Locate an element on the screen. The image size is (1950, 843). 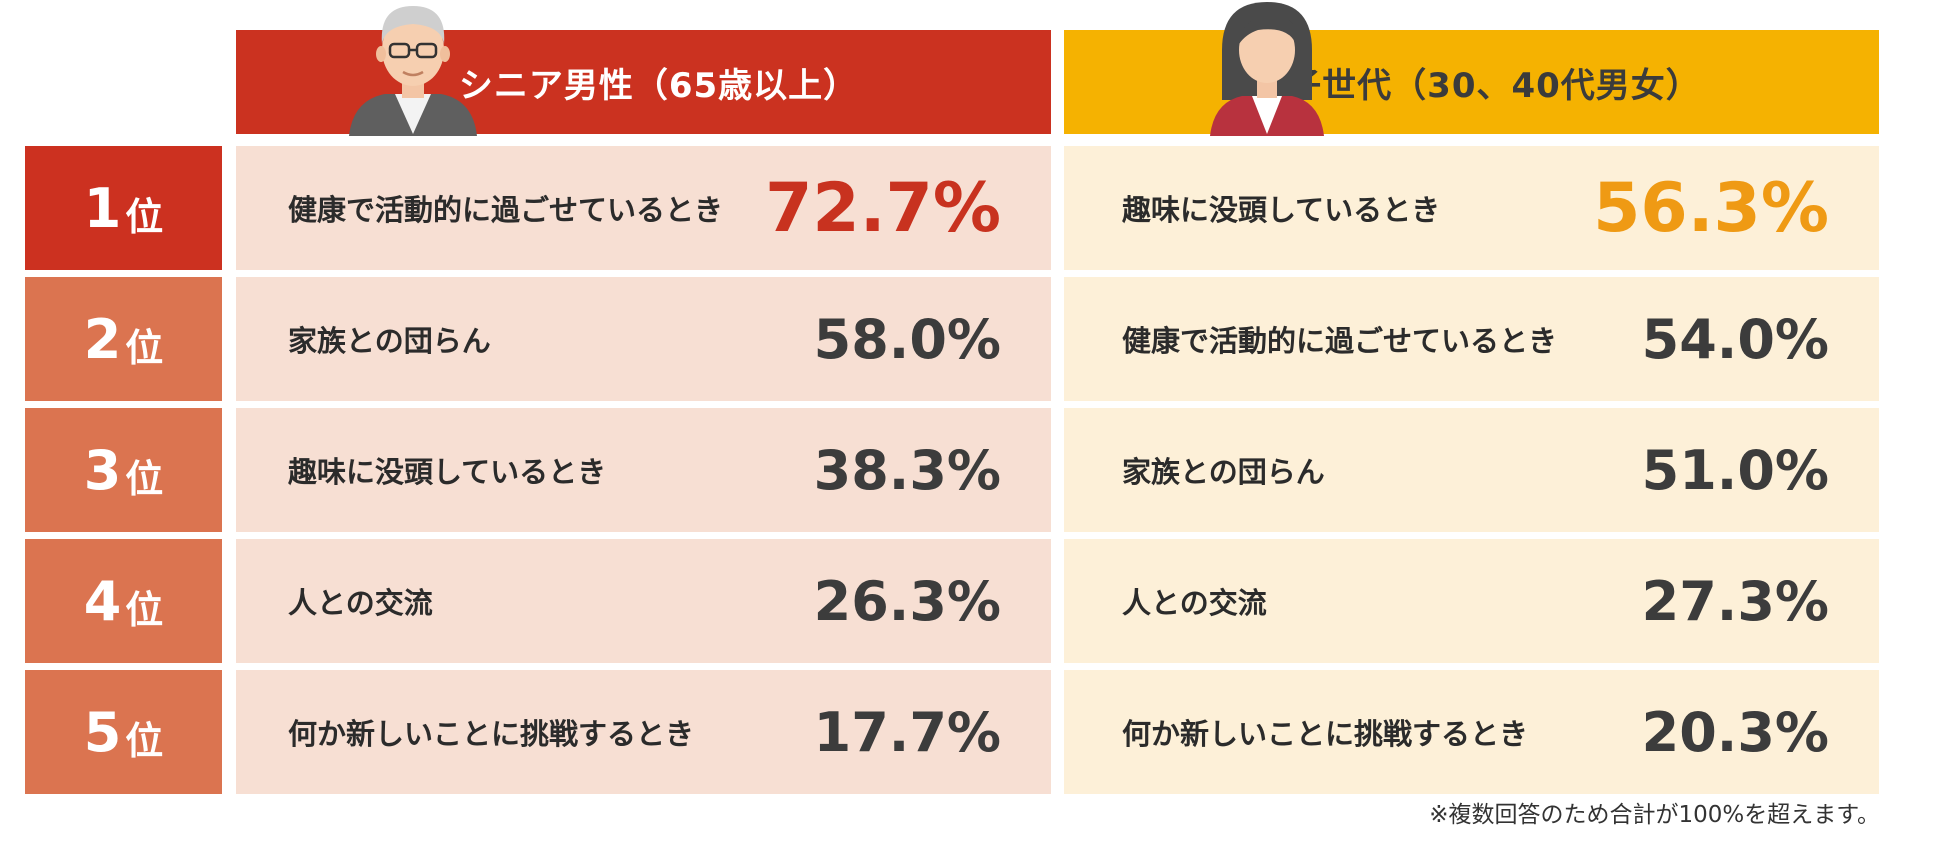
senior-item-label: 何か新しいことに挑戦するとき is located at coordinates (491, 734).